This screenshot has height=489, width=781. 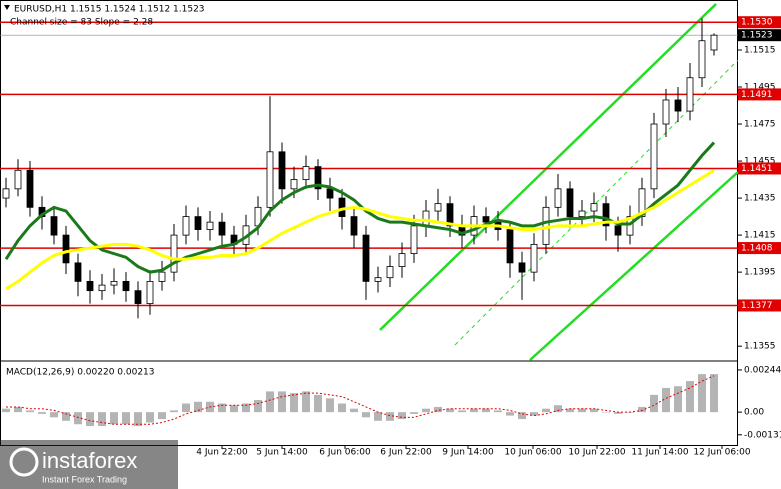 I want to click on y-tick-label: 1.1475, so click(x=760, y=125).